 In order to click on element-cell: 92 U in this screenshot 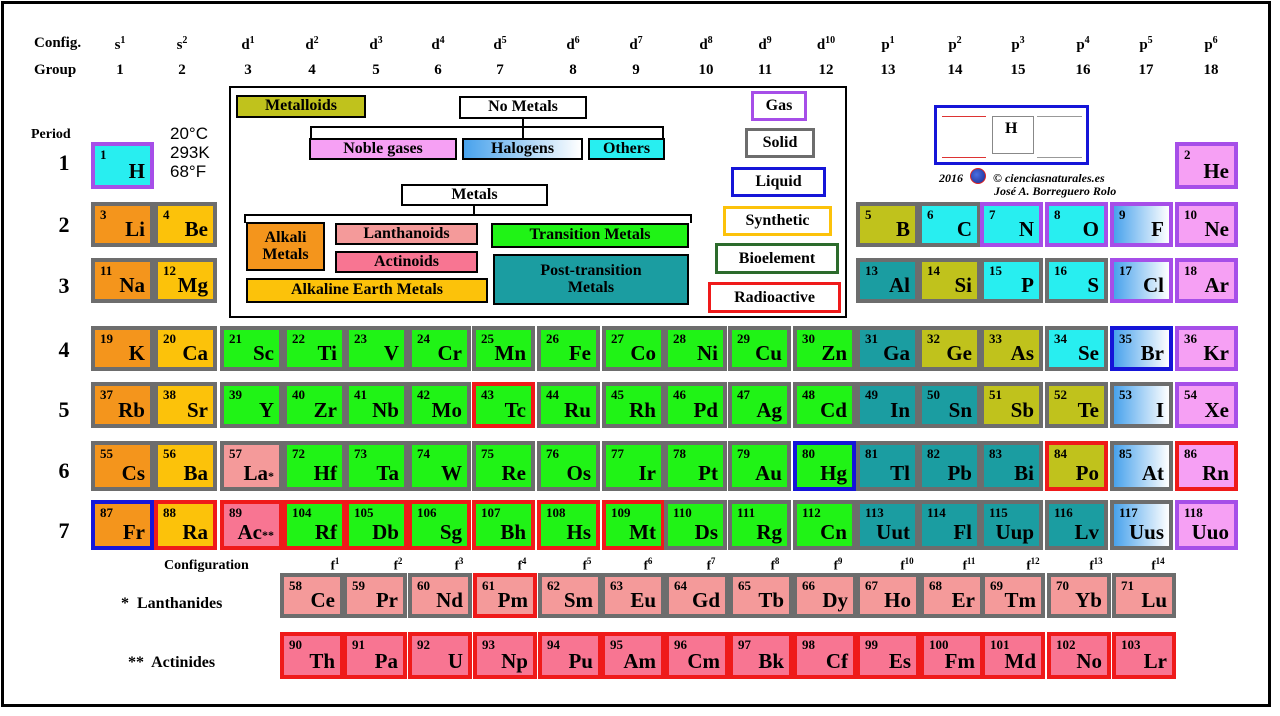, I will do `click(440, 655)`.